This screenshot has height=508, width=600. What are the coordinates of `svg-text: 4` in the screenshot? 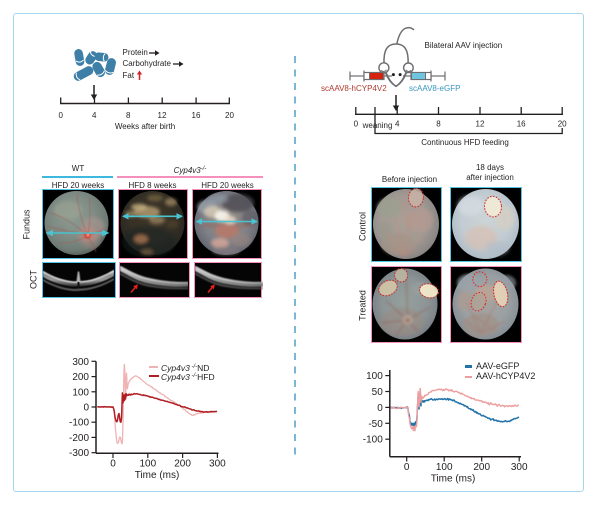 It's located at (397, 124).